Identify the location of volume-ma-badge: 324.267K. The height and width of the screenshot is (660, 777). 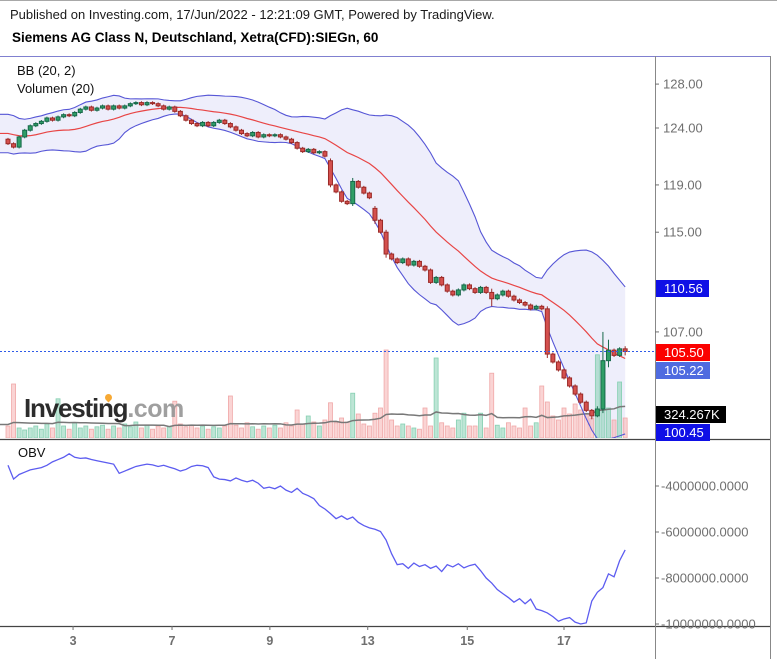
(691, 414).